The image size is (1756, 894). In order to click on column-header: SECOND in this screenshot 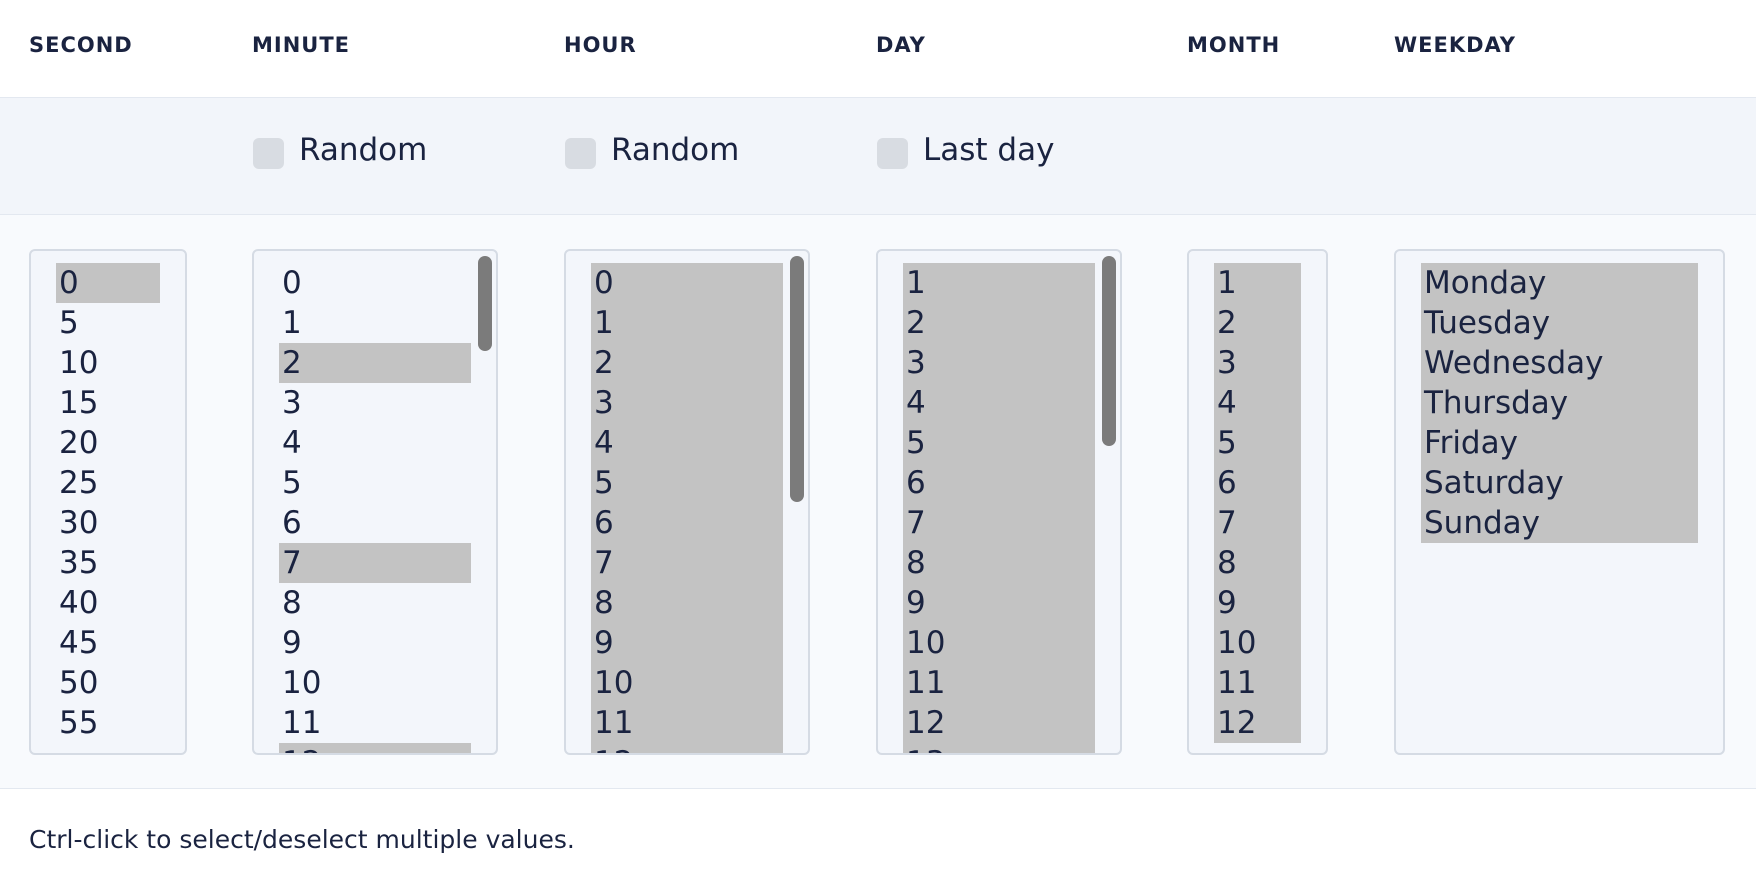, I will do `click(81, 45)`.